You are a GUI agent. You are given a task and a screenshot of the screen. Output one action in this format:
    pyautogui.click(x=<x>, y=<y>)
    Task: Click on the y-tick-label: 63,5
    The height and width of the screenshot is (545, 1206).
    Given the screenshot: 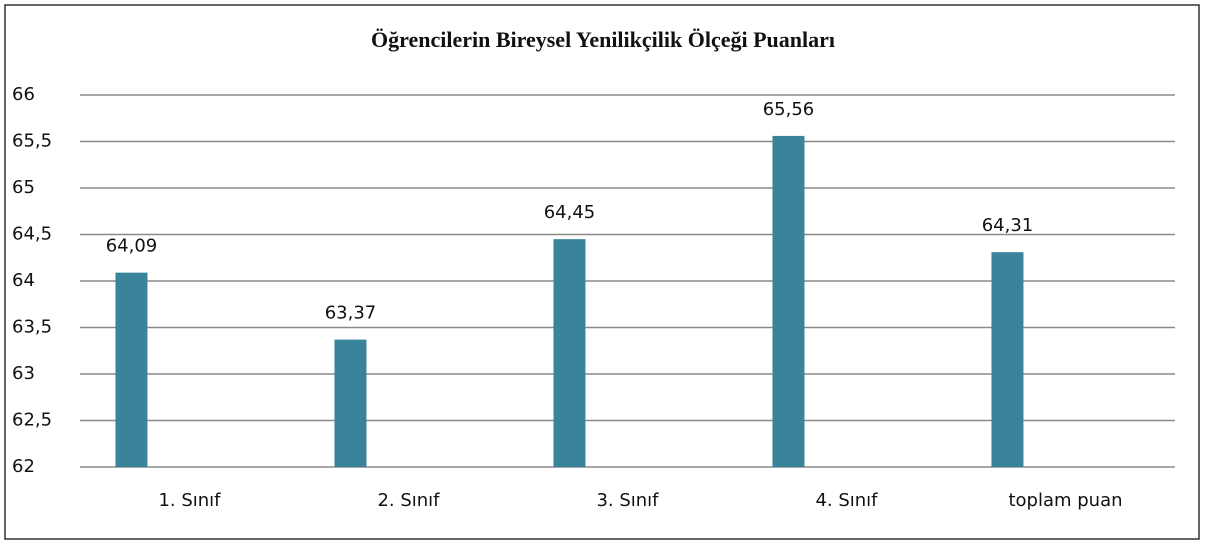 What is the action you would take?
    pyautogui.click(x=32, y=327)
    